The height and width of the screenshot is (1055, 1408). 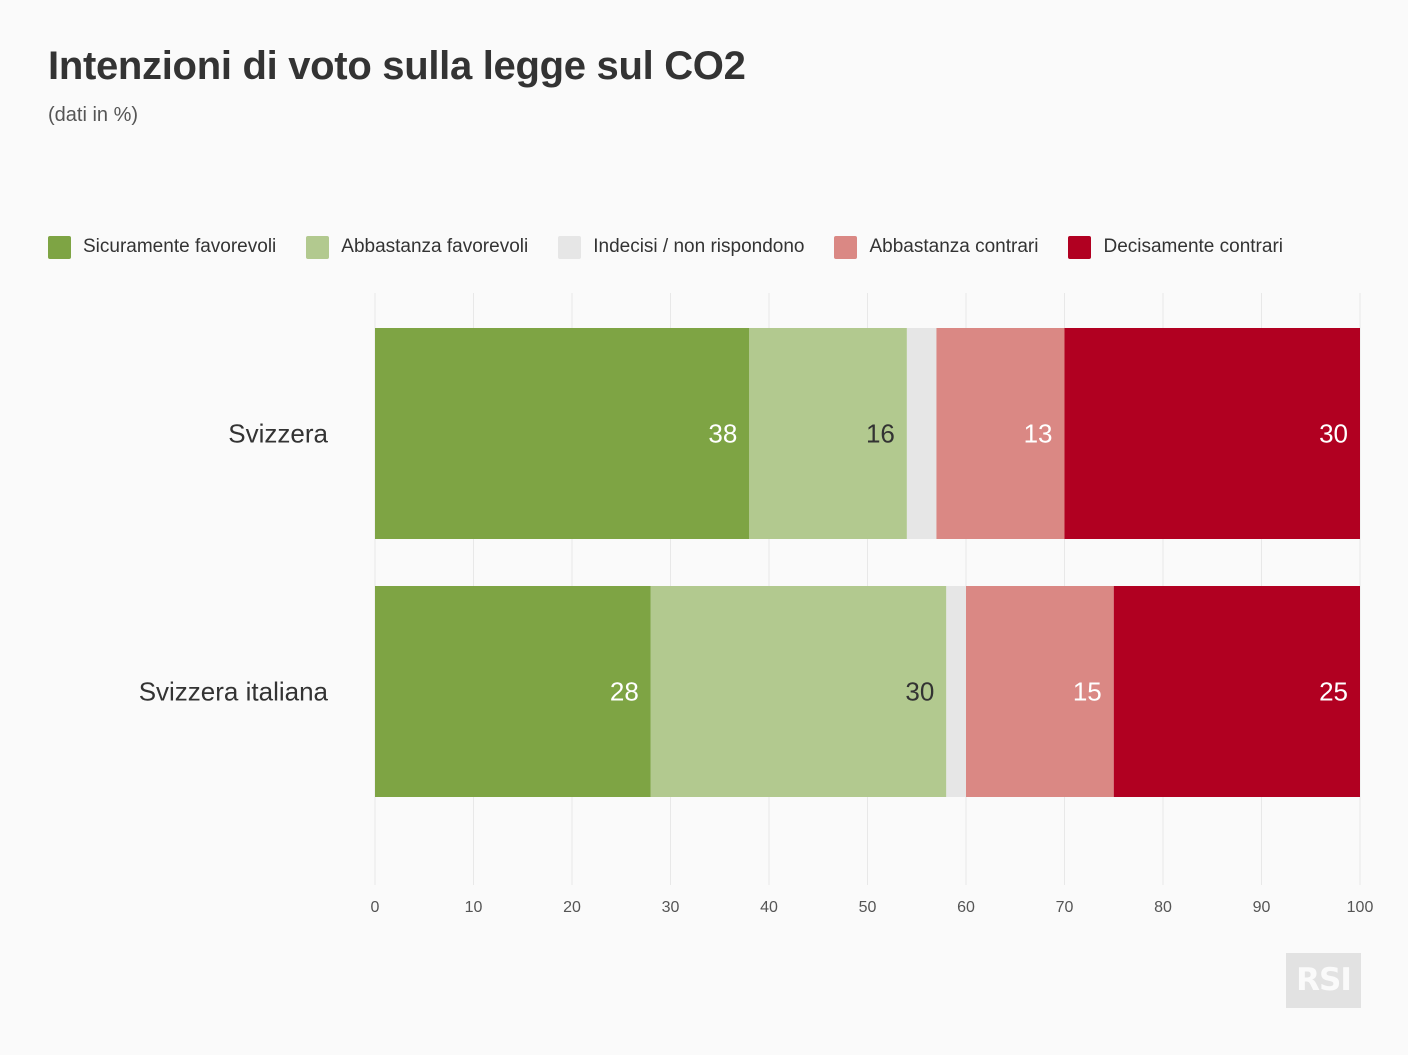 I want to click on legend-item-abbastanza-favorevoli: Abbastanza favorevoli, so click(x=417, y=247).